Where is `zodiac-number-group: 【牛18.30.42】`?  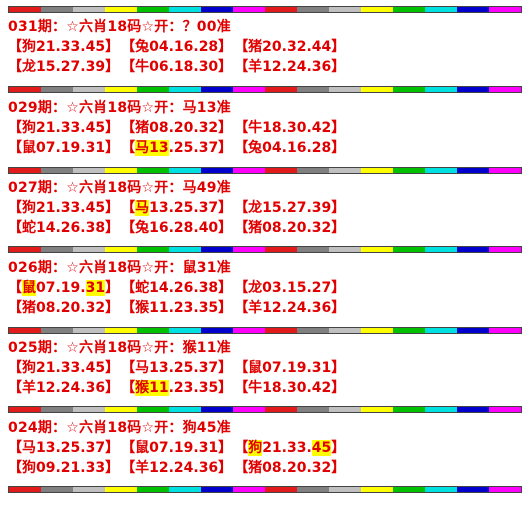 zodiac-number-group: 【牛18.30.42】 is located at coordinates (289, 388).